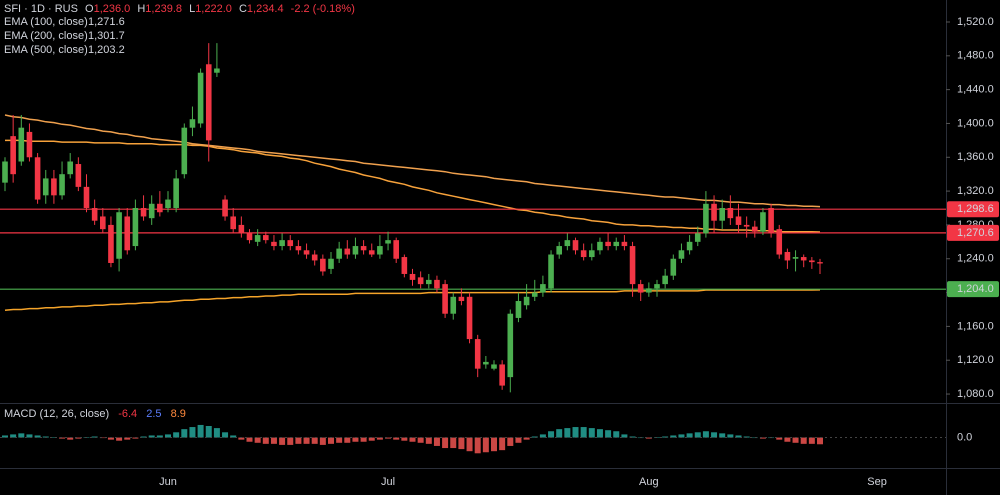 This screenshot has height=495, width=1000. What do you see at coordinates (192, 9) in the screenshot?
I see `field-key: L` at bounding box center [192, 9].